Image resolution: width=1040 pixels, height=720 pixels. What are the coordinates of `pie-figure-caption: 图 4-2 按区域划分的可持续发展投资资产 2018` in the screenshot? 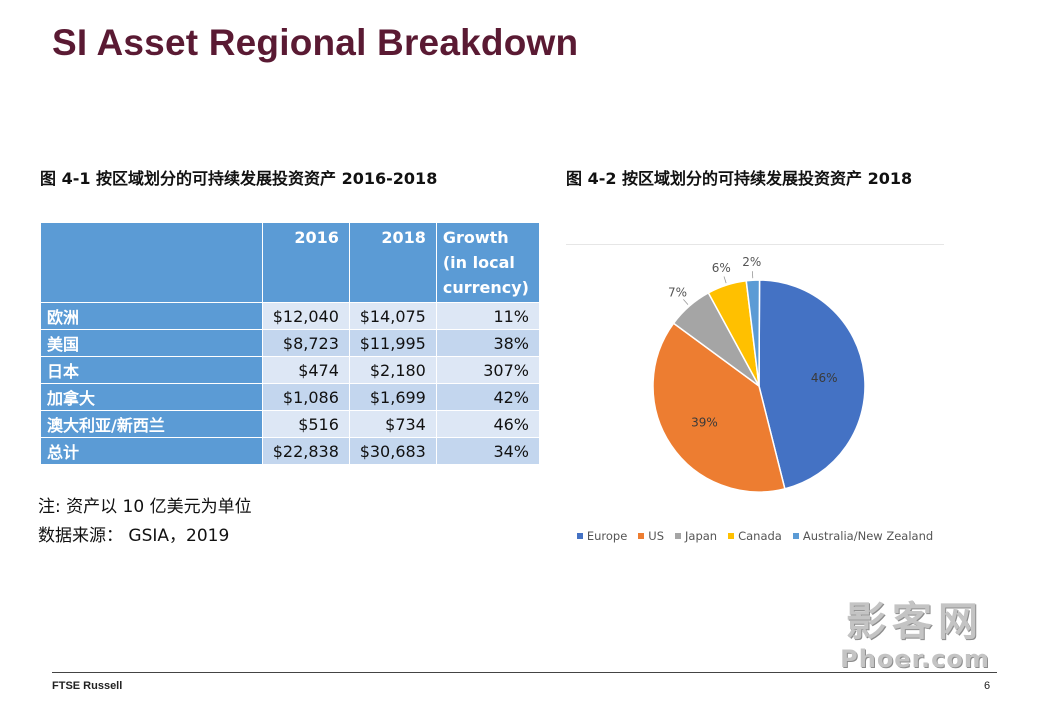 It's located at (739, 178).